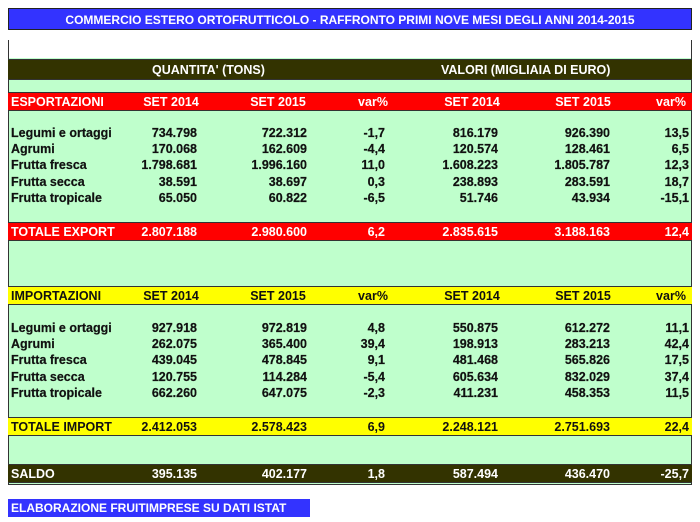 Image resolution: width=700 pixels, height=522 pixels. What do you see at coordinates (174, 344) in the screenshot?
I see `cell-value: 262.075` at bounding box center [174, 344].